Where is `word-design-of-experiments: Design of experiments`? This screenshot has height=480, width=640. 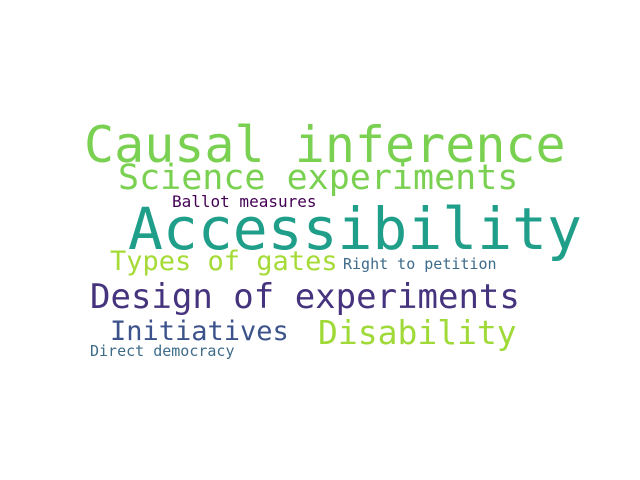 word-design-of-experiments: Design of experiments is located at coordinates (305, 297).